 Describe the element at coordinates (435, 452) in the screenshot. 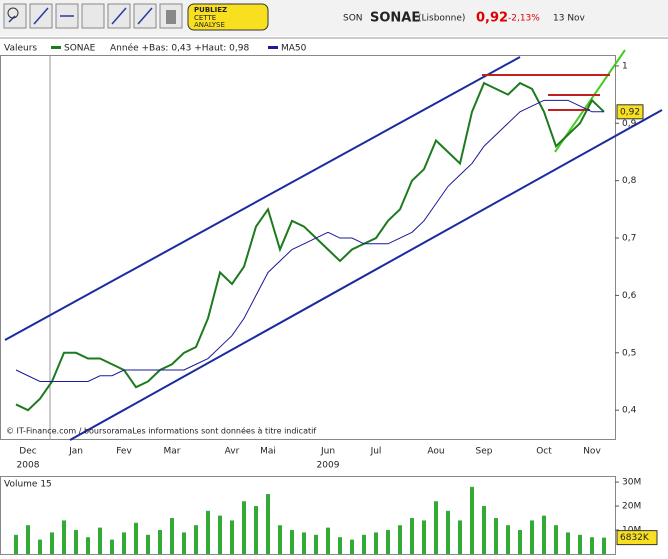

I see `x-tick-label: Aou` at that location.